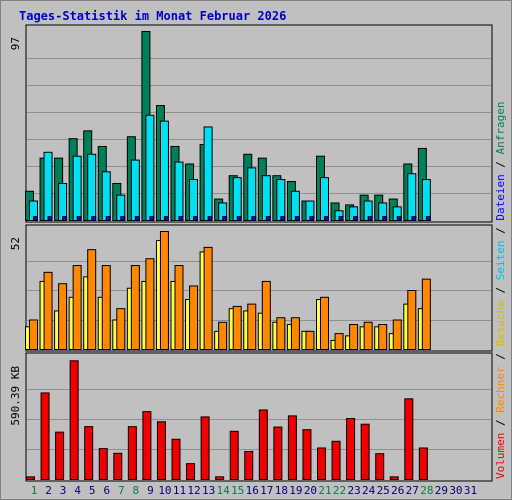 This screenshot has height=500, width=512. I want to click on legend-item-anfragen: Anfragen, so click(500, 127).